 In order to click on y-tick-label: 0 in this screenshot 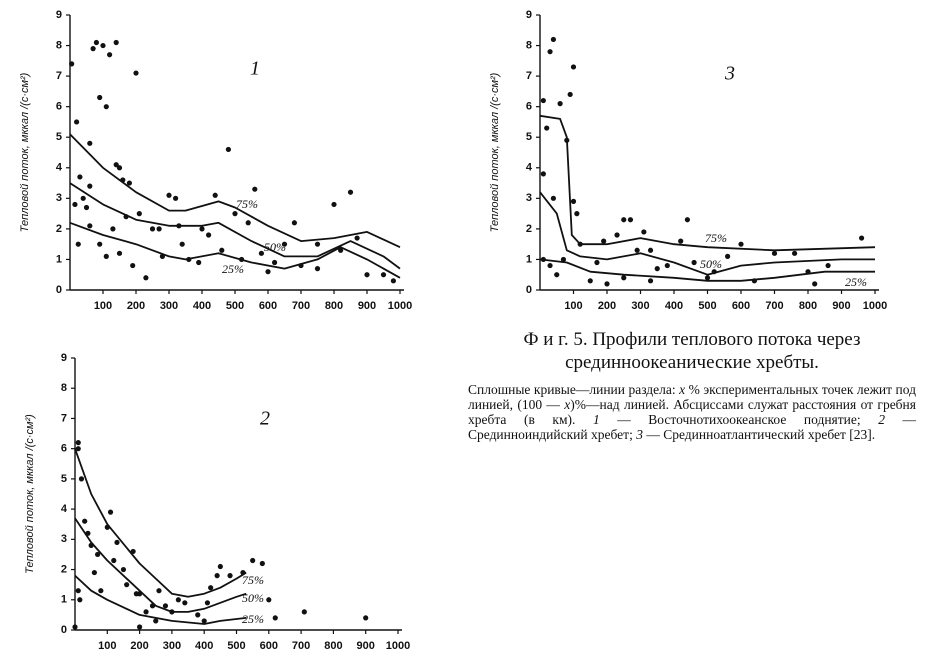, I will do `click(59, 290)`.